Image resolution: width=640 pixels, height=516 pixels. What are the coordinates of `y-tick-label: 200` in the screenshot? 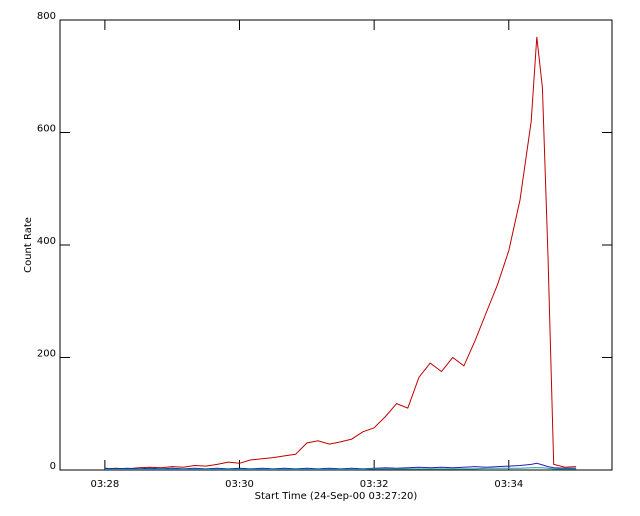 It's located at (46, 354).